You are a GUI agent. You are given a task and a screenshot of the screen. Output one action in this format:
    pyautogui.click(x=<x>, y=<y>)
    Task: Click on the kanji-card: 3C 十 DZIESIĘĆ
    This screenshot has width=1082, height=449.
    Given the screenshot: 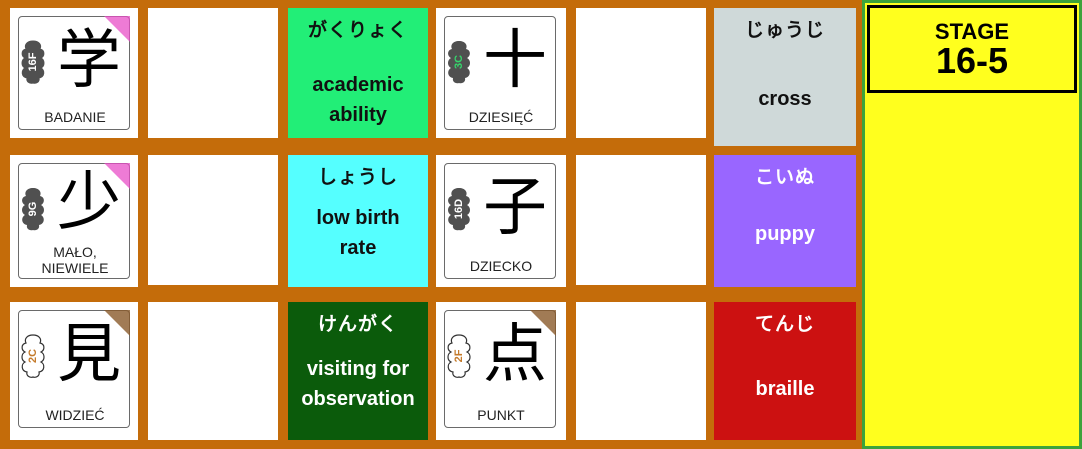 What is the action you would take?
    pyautogui.click(x=501, y=73)
    